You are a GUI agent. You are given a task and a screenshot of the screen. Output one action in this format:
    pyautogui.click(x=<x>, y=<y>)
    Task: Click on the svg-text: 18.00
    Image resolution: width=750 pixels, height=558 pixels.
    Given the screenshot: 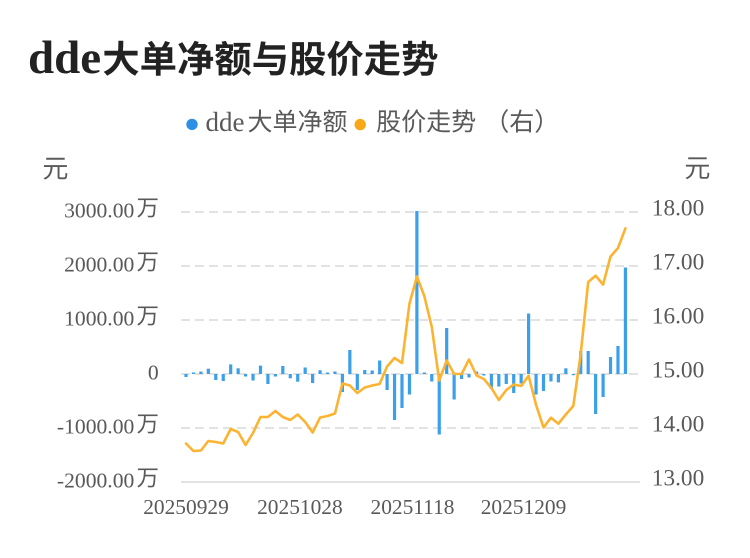 What is the action you would take?
    pyautogui.click(x=678, y=209)
    